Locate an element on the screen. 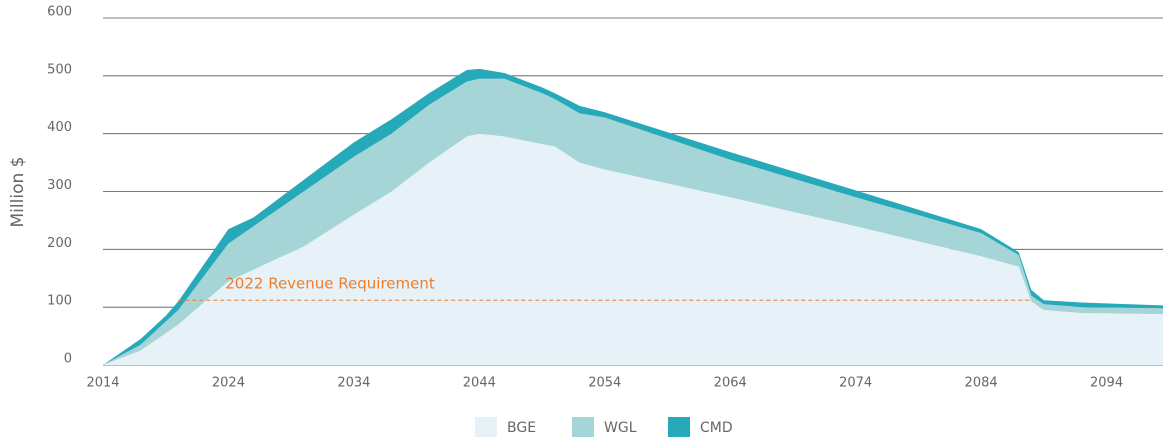  y-tick-label: 200 is located at coordinates (59, 243).